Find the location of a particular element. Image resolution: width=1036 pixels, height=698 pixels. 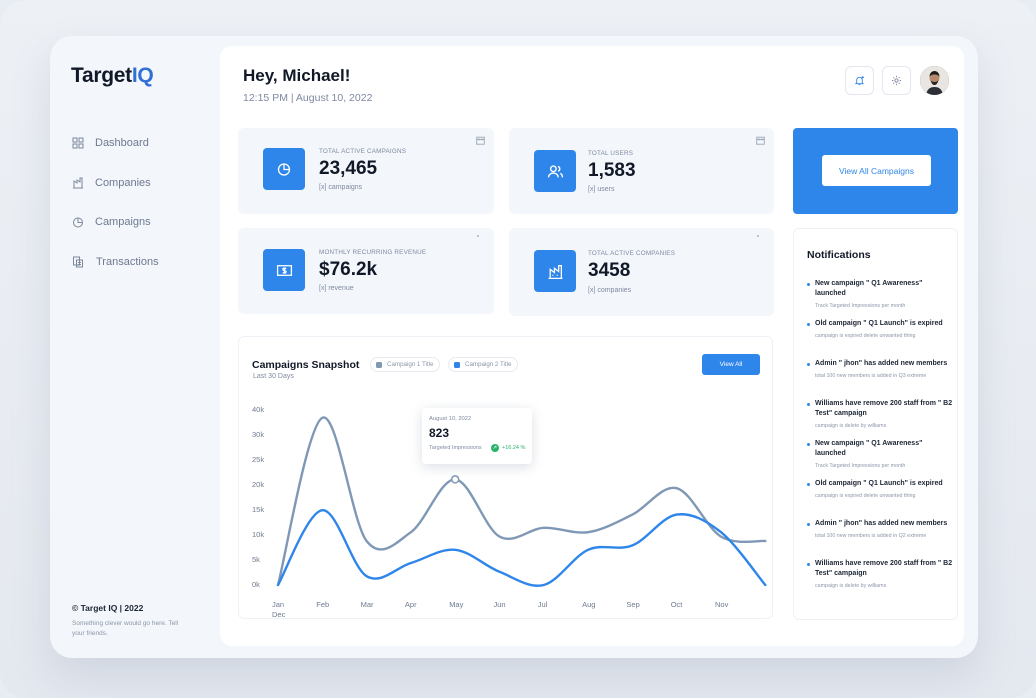

stat-value: 3458 is located at coordinates (609, 270).